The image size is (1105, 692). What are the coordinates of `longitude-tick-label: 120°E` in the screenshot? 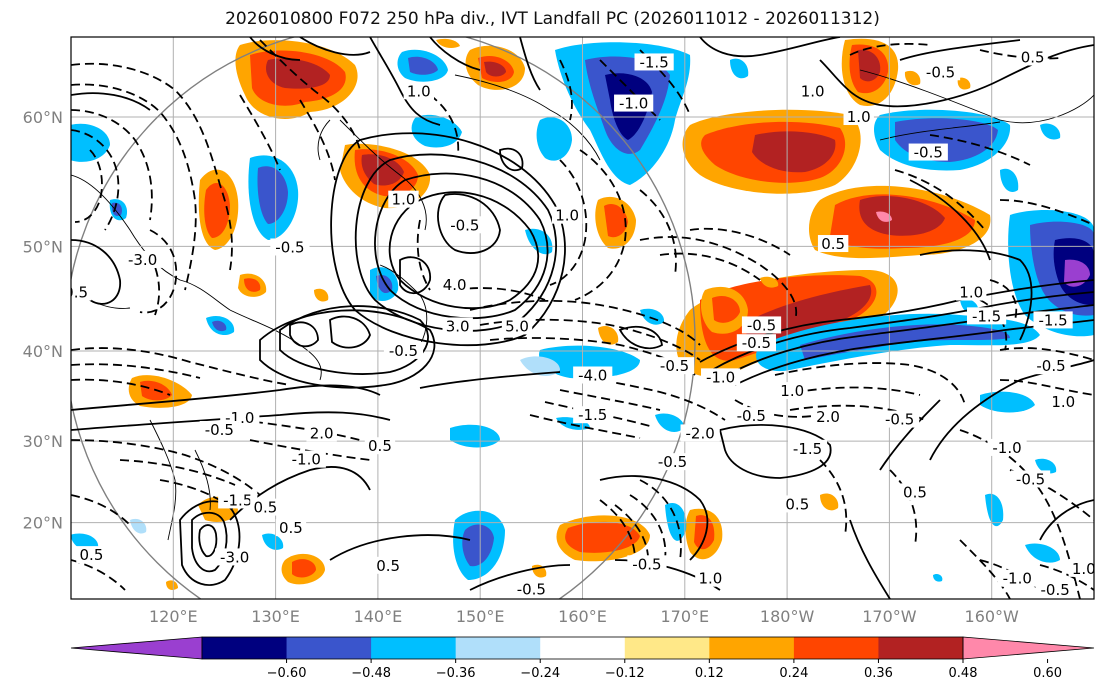 It's located at (173, 616).